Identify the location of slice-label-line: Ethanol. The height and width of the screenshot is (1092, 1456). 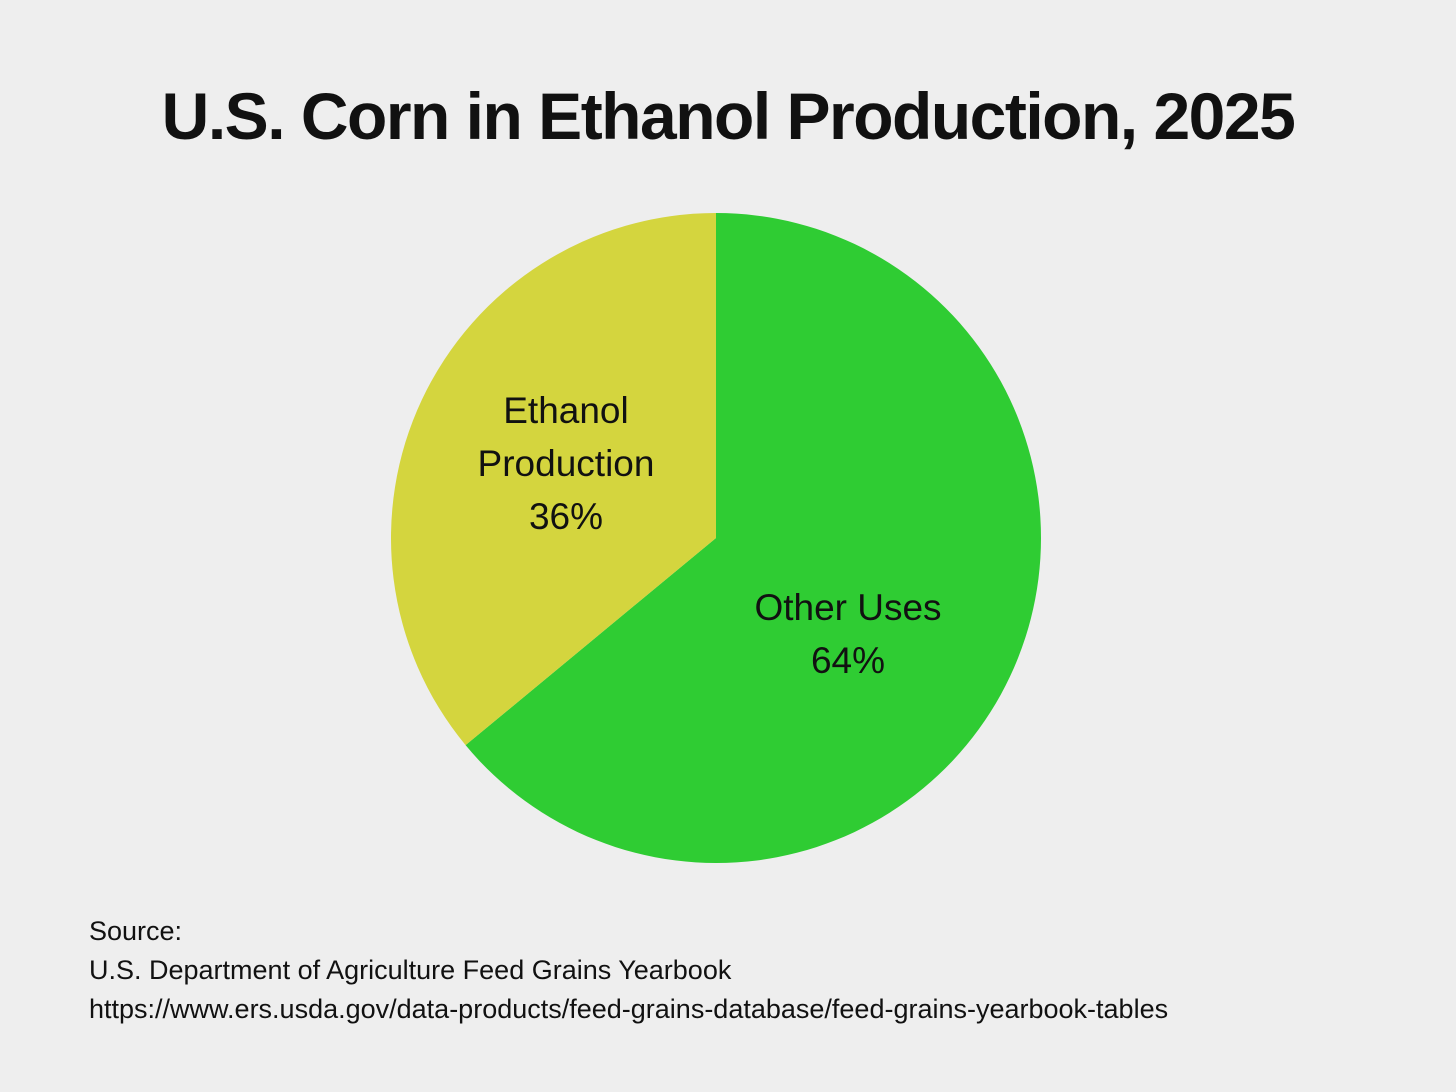
(566, 410).